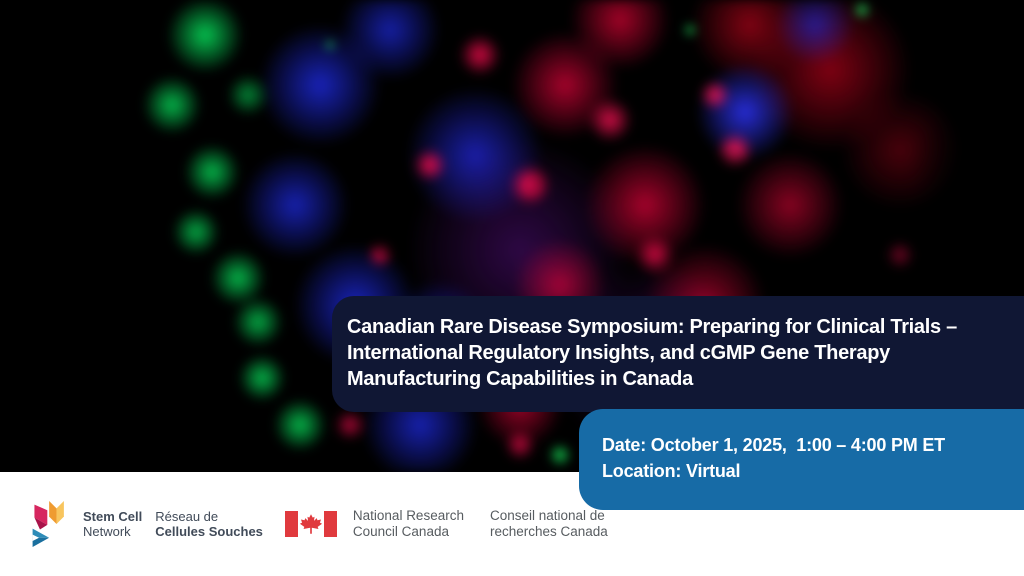 The width and height of the screenshot is (1024, 576). I want to click on nrc-name-english: National Research Council Canada, so click(408, 524).